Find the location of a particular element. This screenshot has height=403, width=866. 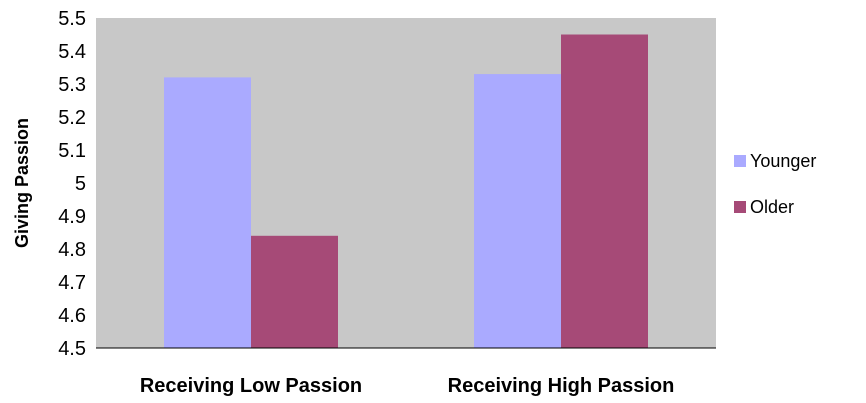

legend-swatch-older is located at coordinates (740, 207).